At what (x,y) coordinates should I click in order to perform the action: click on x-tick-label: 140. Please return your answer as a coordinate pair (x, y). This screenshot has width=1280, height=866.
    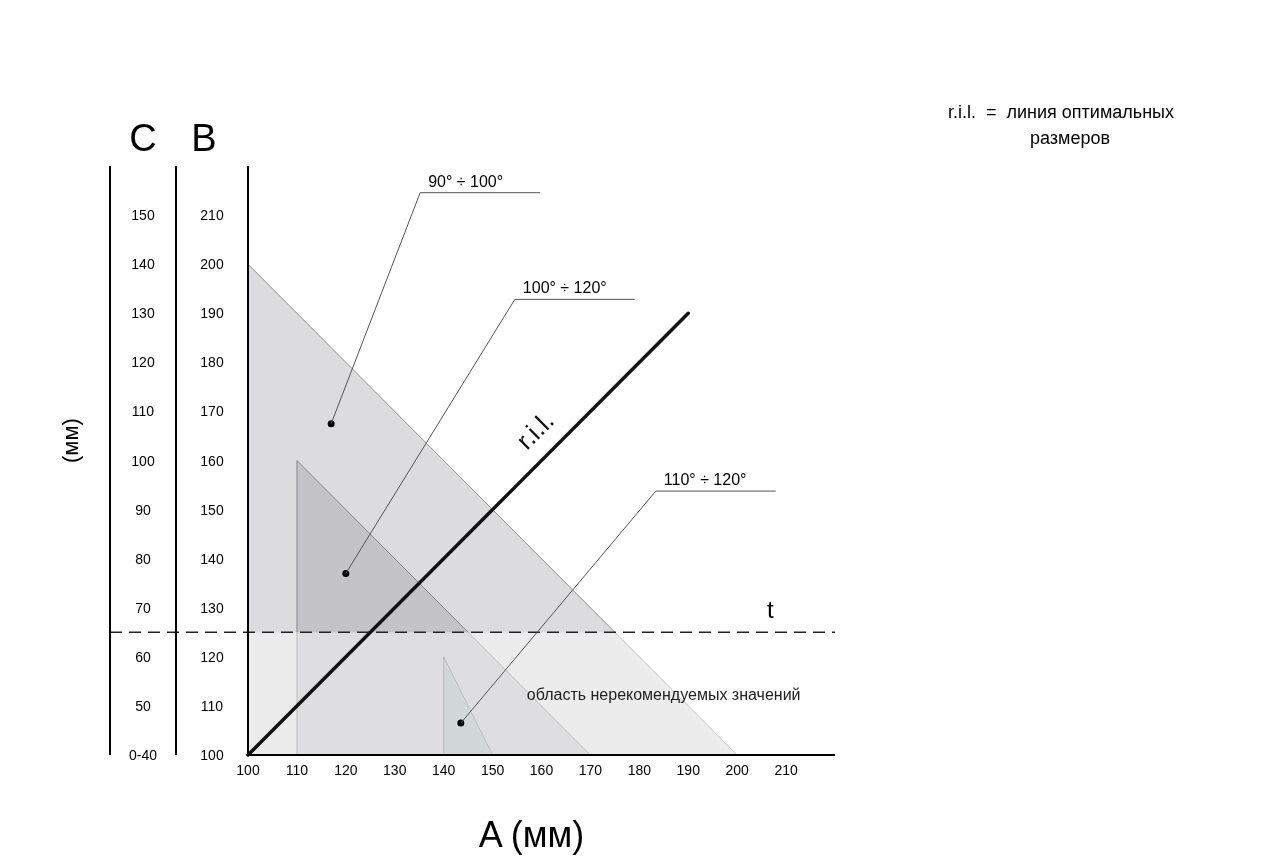
    Looking at the image, I should click on (443, 770).